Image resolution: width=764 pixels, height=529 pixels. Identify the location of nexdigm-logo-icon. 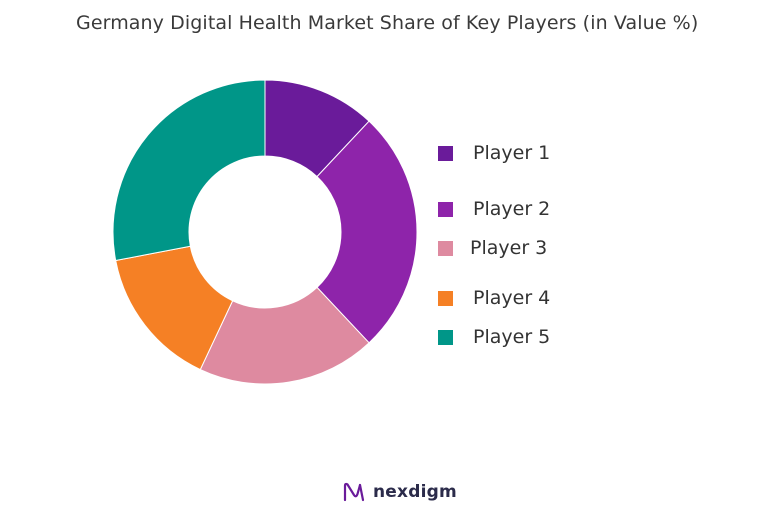
(354, 492).